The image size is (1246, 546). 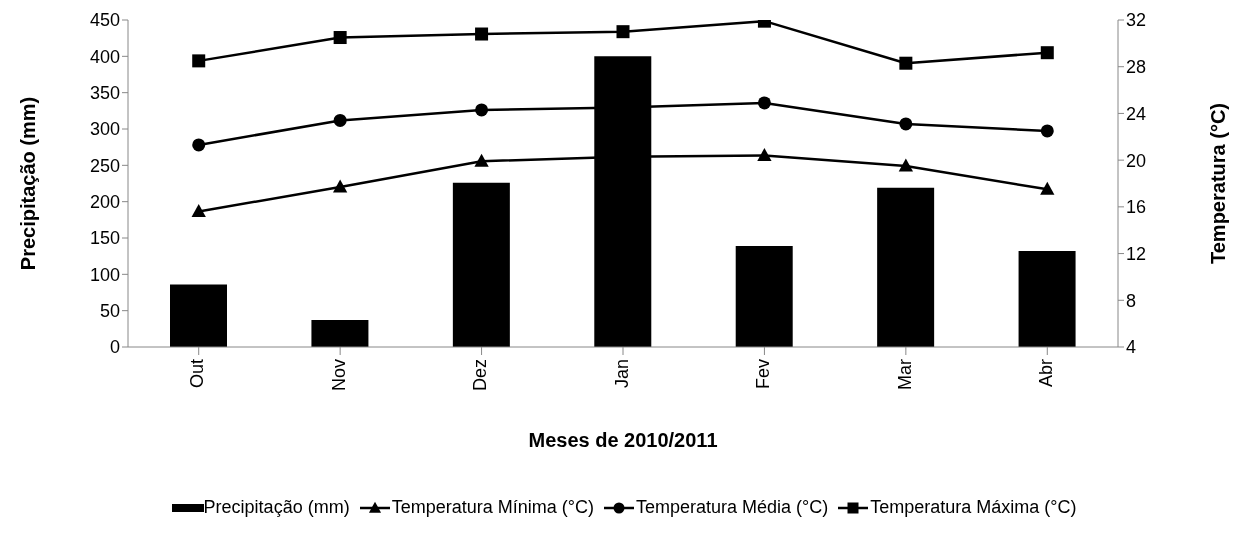 I want to click on legend-label: Temperatura Média (°C), so click(x=732, y=507).